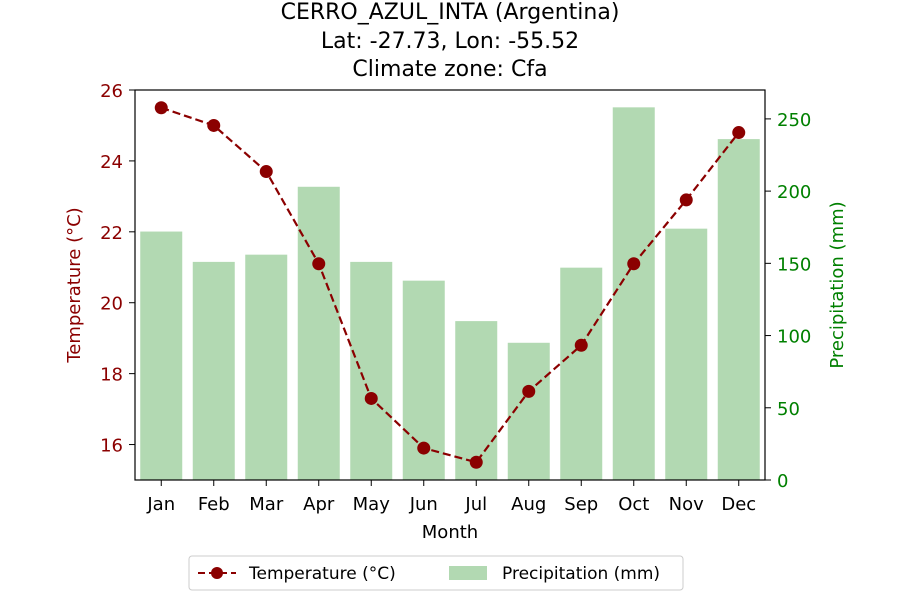 Image resolution: width=900 pixels, height=600 pixels. What do you see at coordinates (111, 304) in the screenshot?
I see `left-tick-label: 20` at bounding box center [111, 304].